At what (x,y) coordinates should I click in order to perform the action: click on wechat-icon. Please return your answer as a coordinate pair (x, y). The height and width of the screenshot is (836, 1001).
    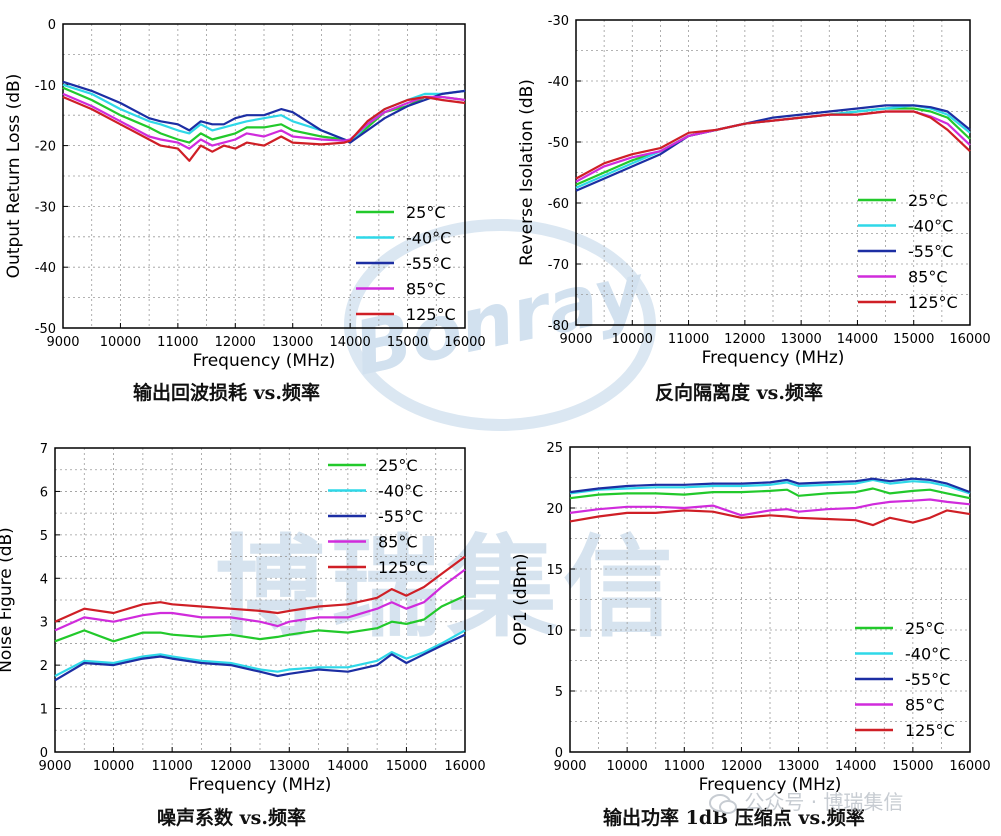
    Looking at the image, I should click on (723, 803).